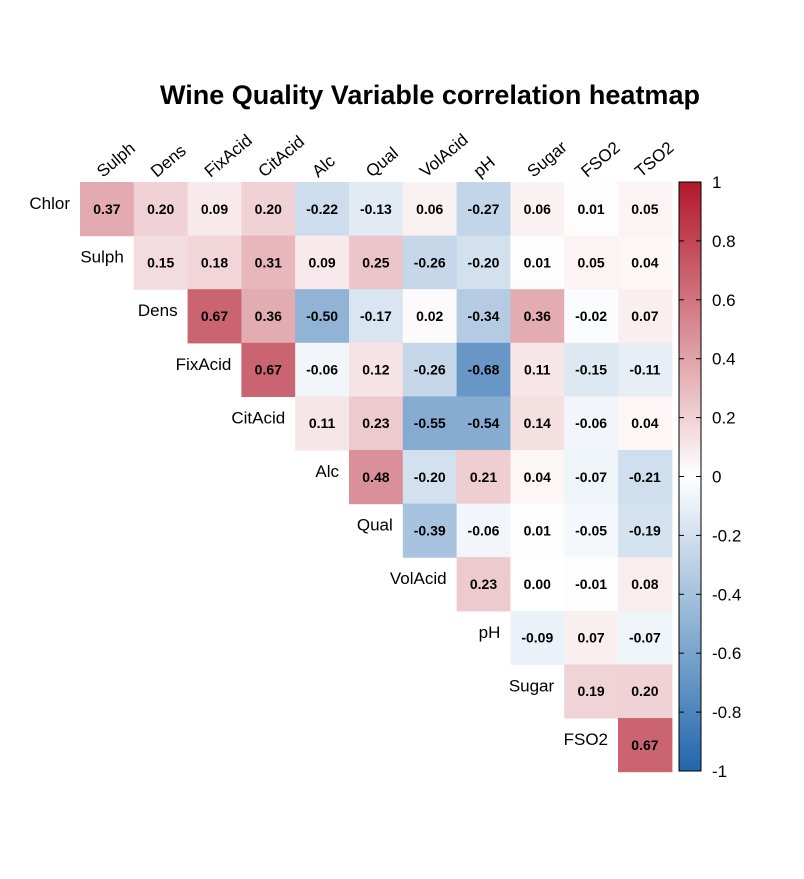  I want to click on cell-value-label: -0.21, so click(645, 477).